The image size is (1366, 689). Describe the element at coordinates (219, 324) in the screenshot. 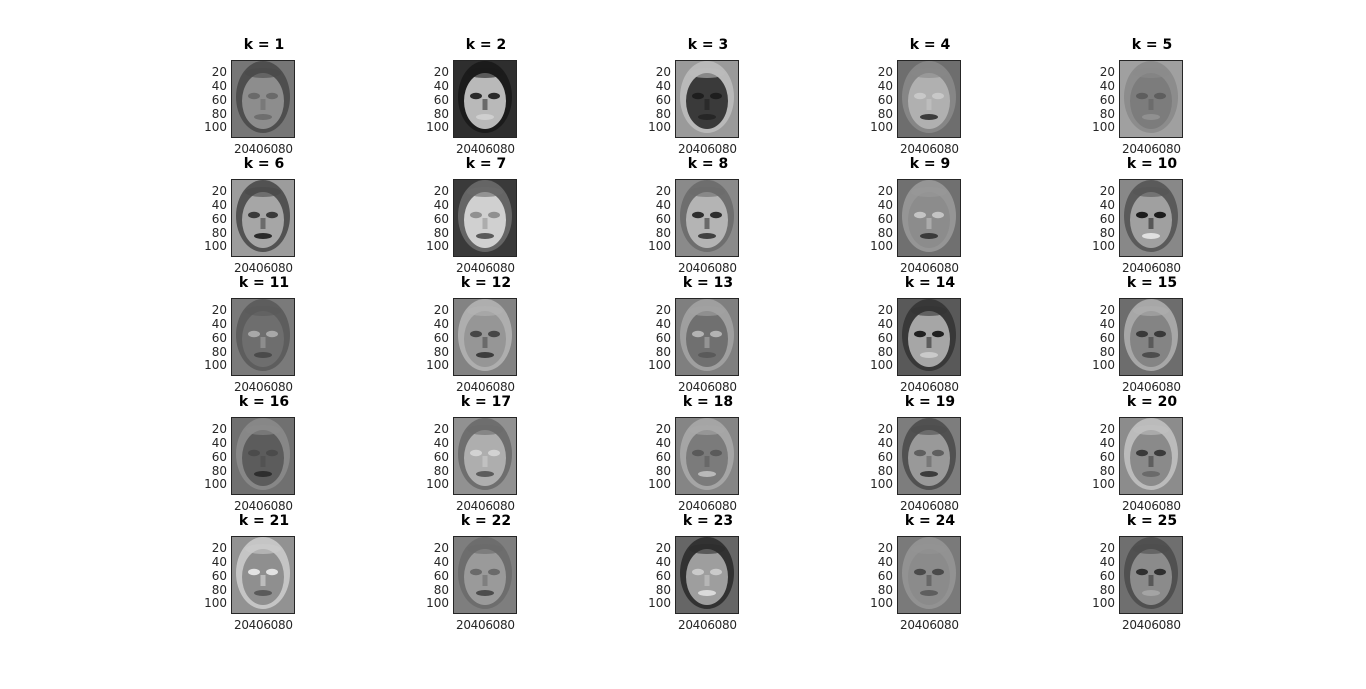

I see `y-tick-label: 40` at that location.